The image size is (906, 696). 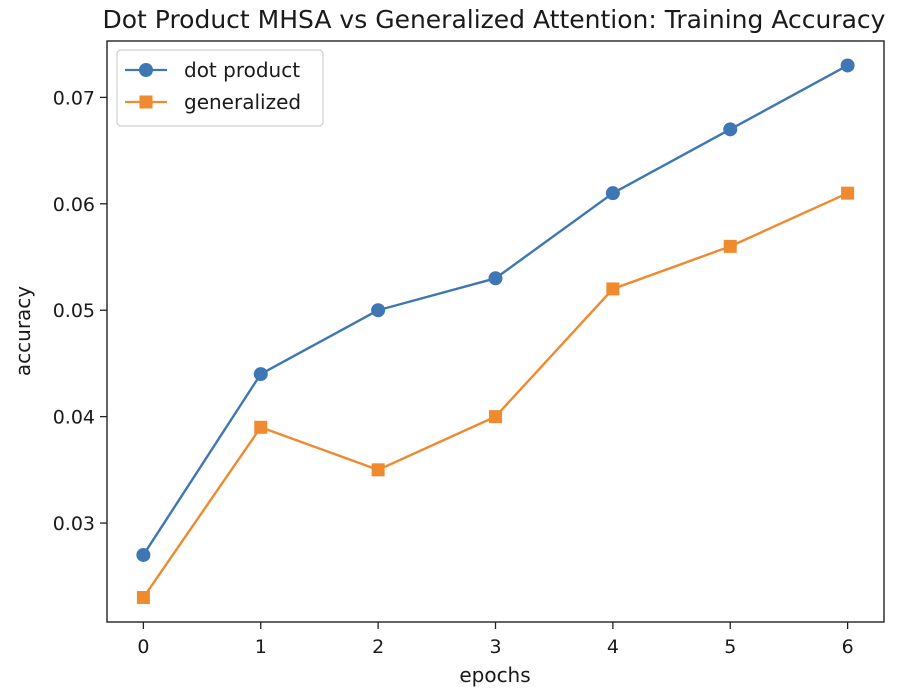 I want to click on x-tick-label: 0, so click(x=143, y=647).